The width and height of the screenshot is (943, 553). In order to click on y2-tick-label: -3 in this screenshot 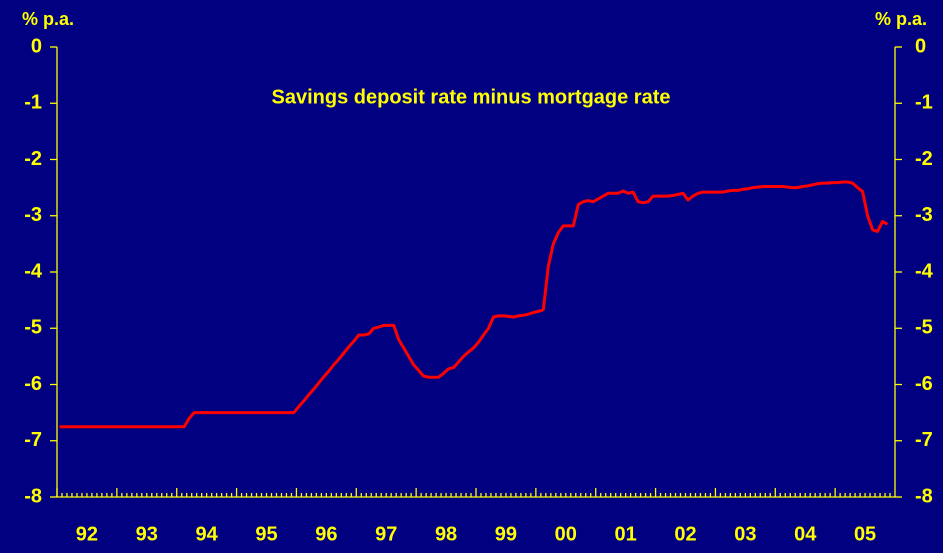, I will do `click(924, 215)`.